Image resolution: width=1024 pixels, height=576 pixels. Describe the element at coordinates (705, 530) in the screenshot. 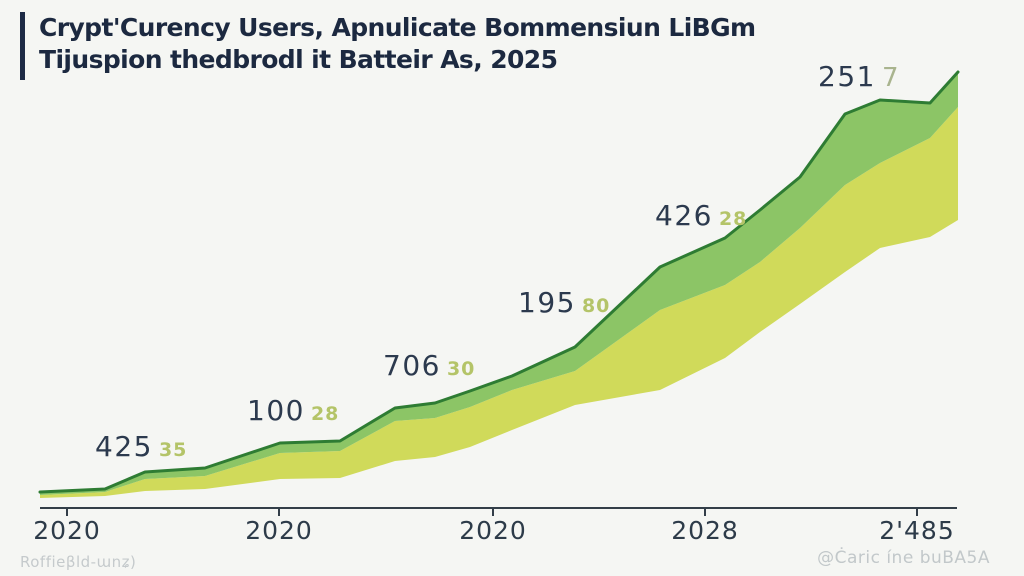

I see `x-axis-tick-label: 2028` at that location.